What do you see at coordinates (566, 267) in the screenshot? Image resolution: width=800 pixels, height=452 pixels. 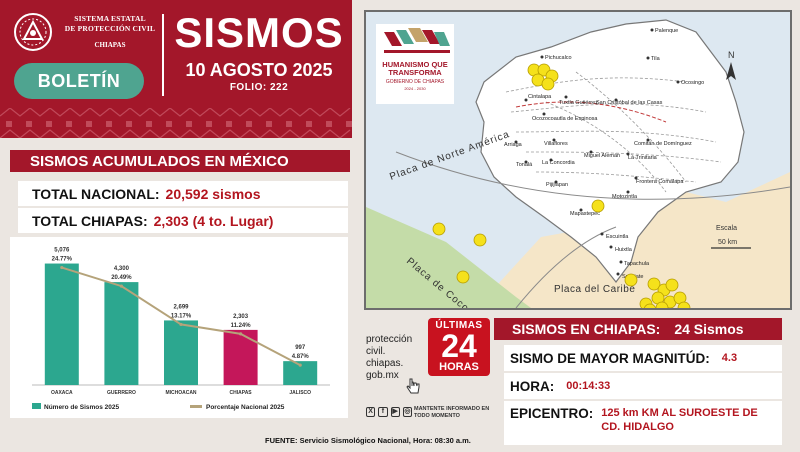 I see `plate-boundary` at bounding box center [566, 267].